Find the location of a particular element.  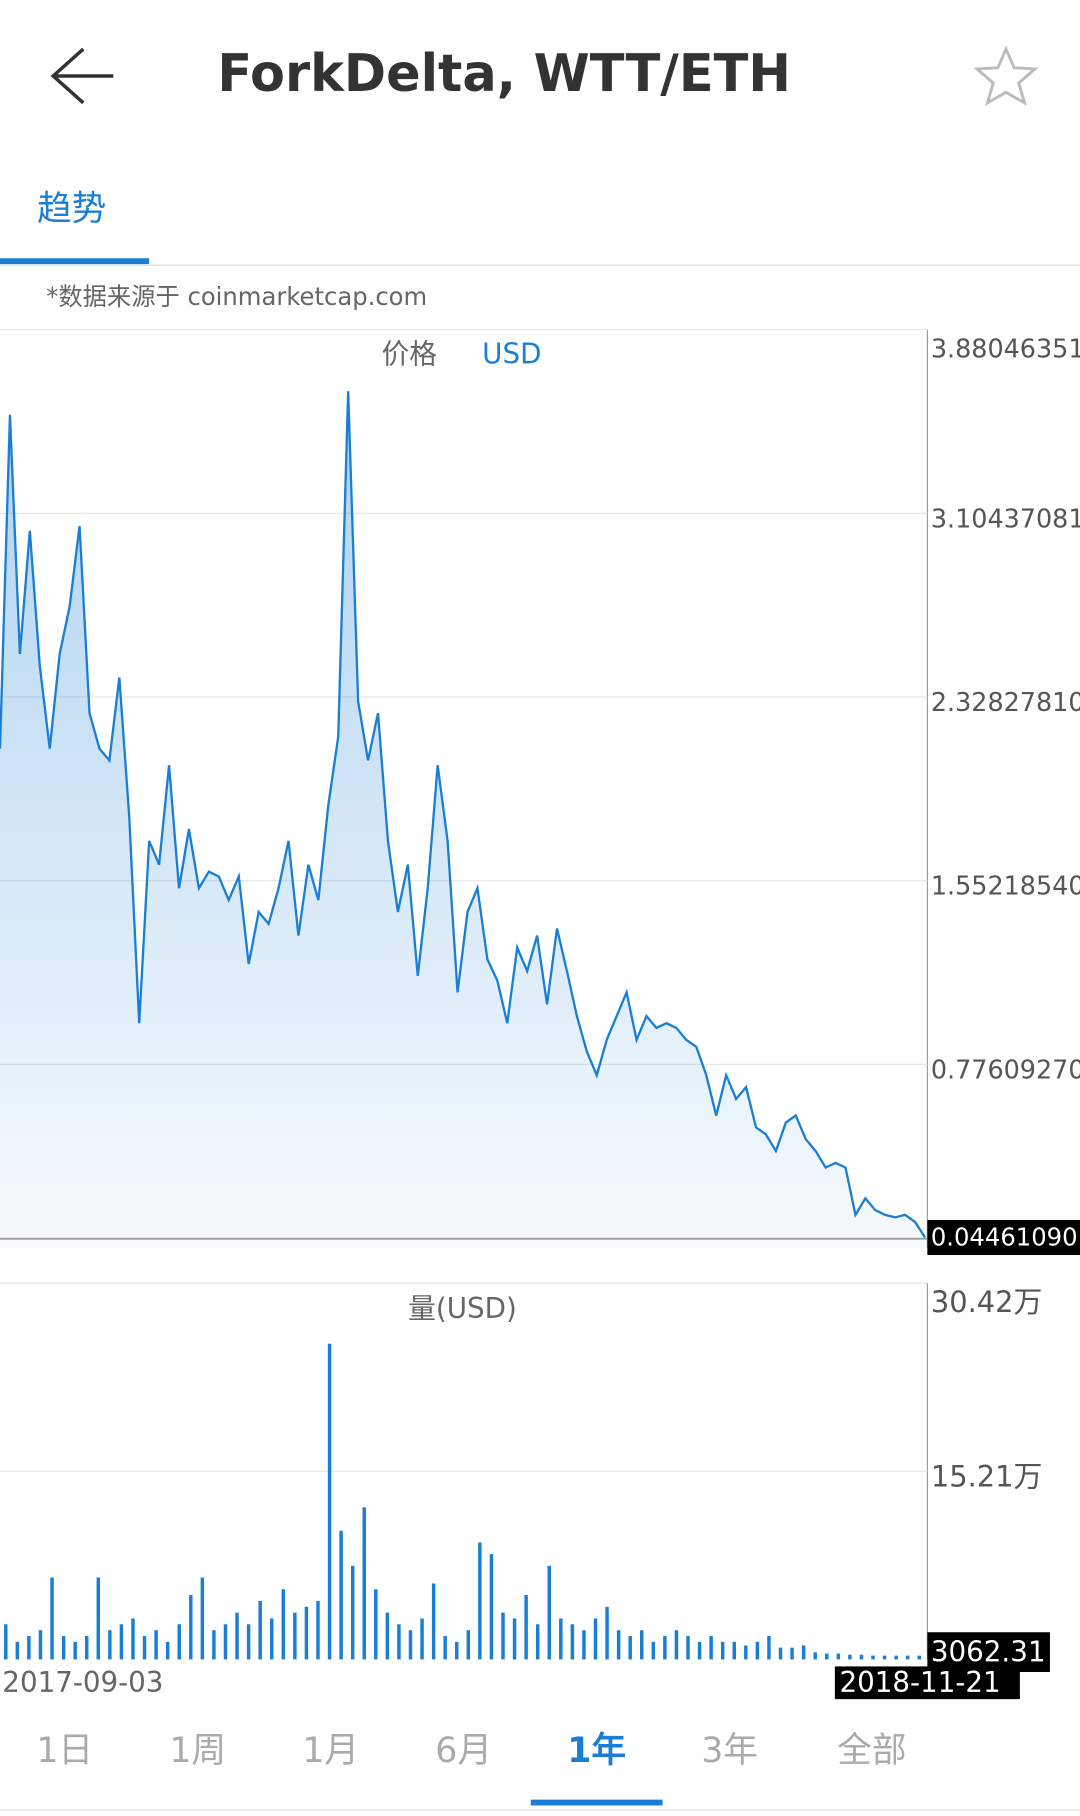

chart-title: 量(USD) is located at coordinates (462, 1308).